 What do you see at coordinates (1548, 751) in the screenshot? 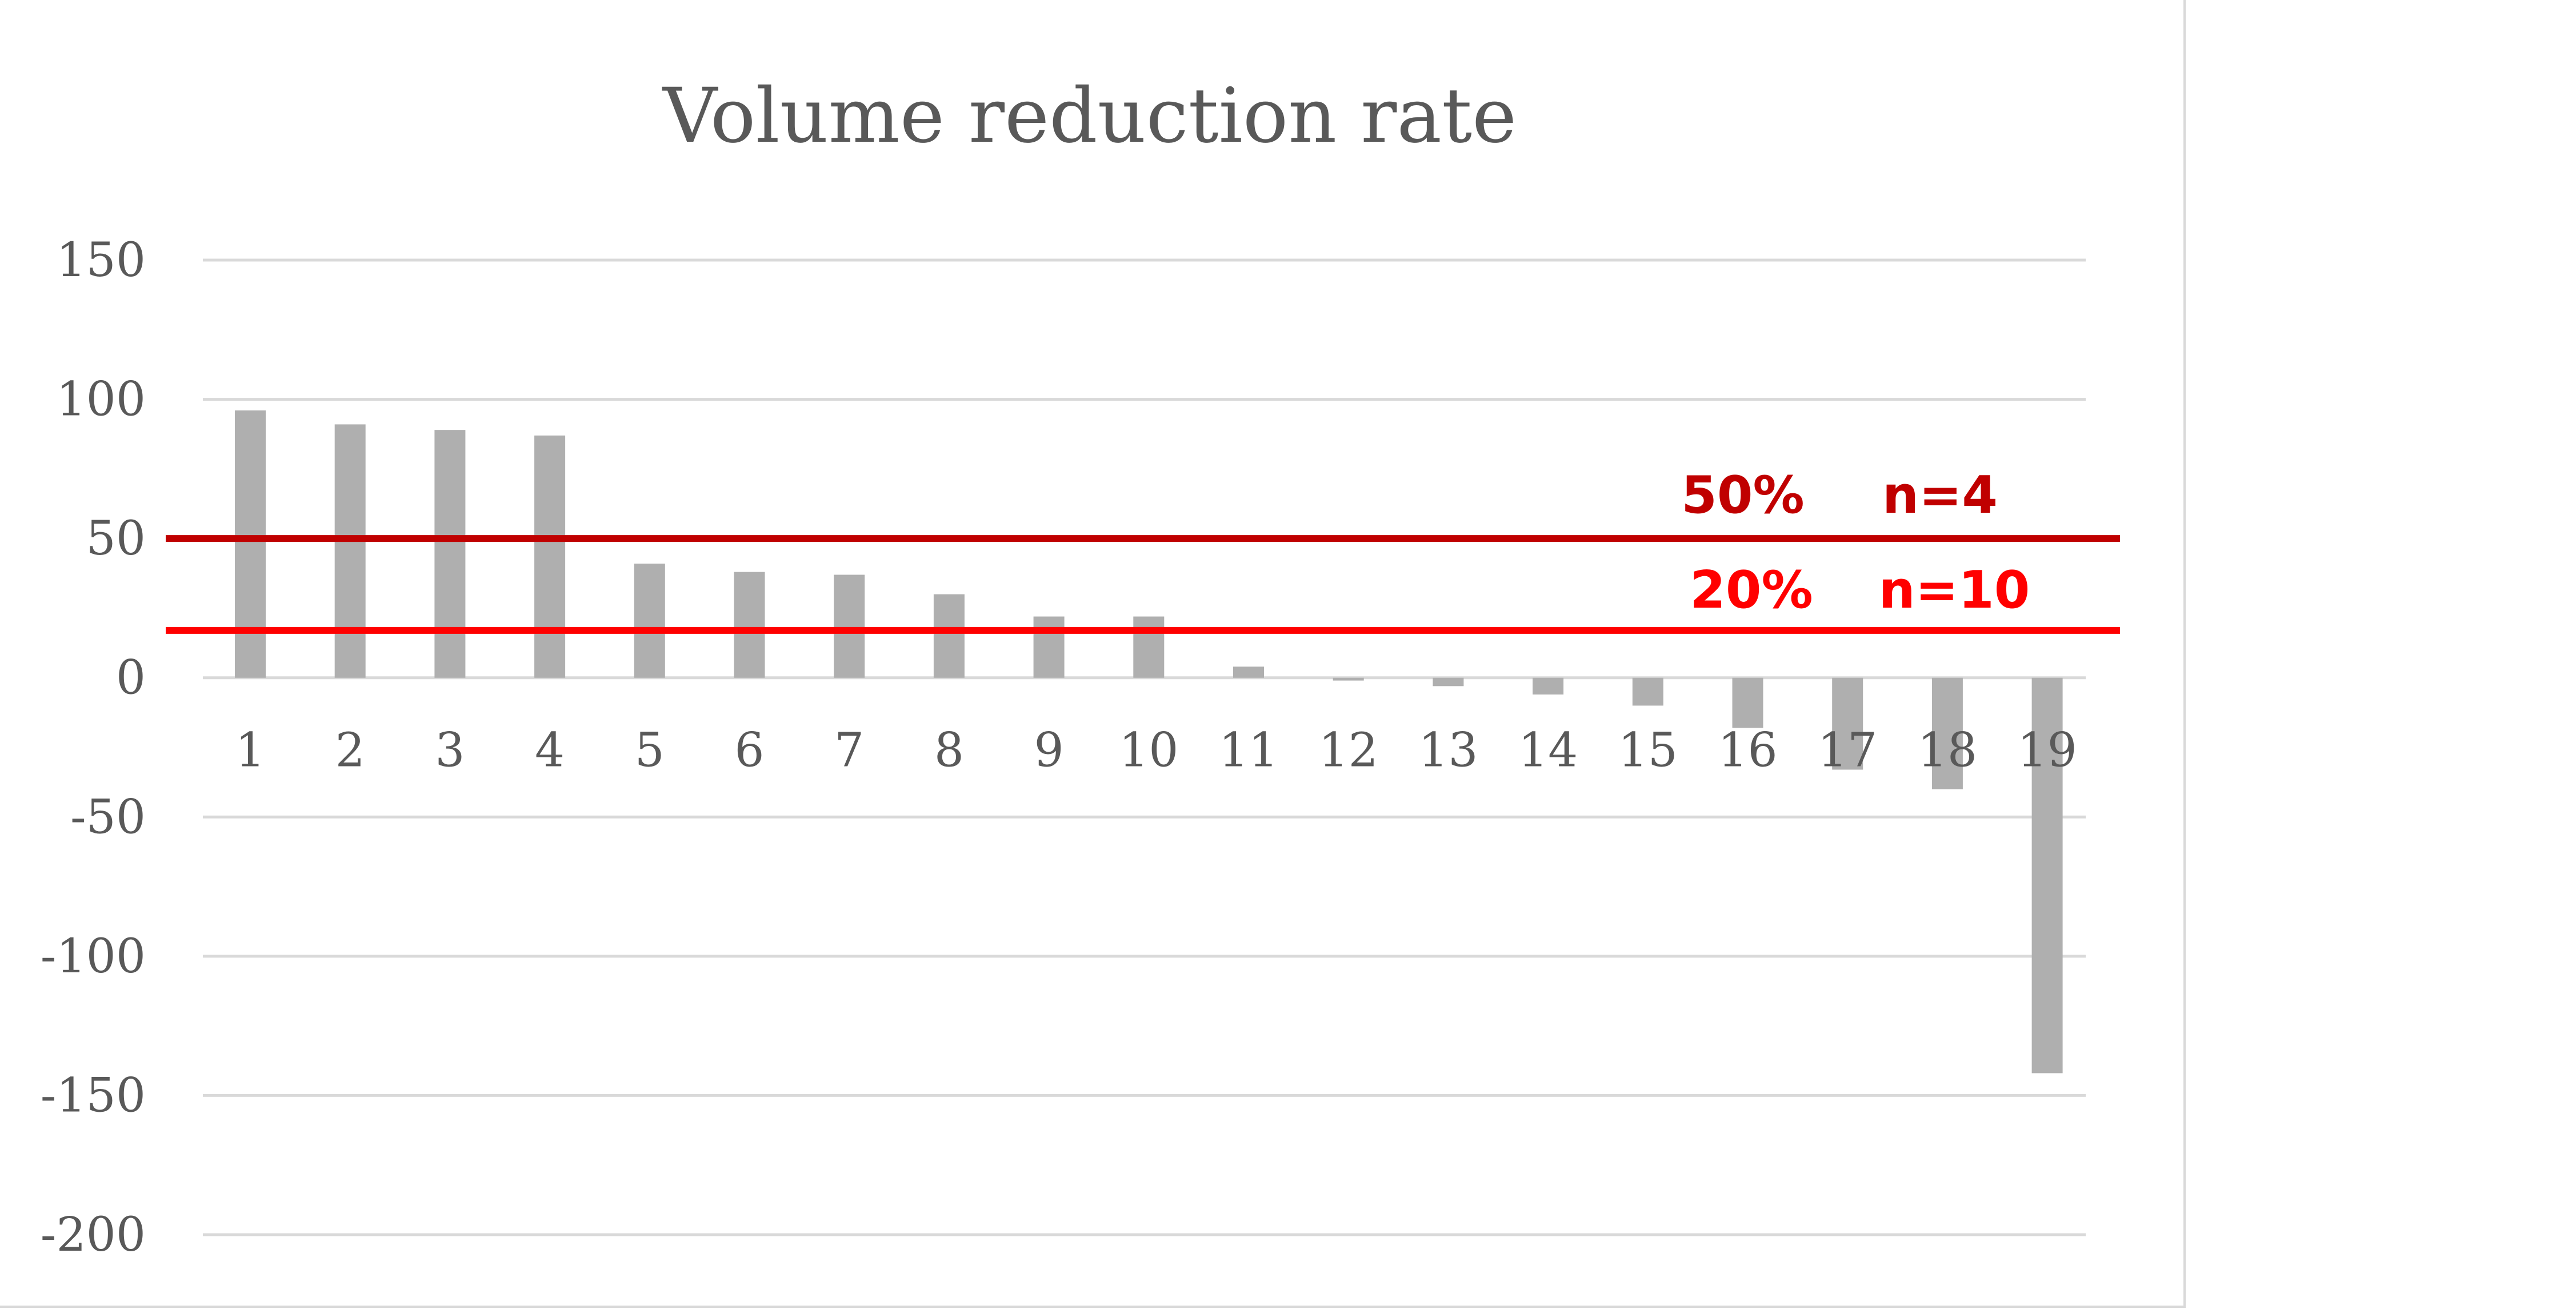
I see `x-tick-label: 14` at bounding box center [1548, 751].